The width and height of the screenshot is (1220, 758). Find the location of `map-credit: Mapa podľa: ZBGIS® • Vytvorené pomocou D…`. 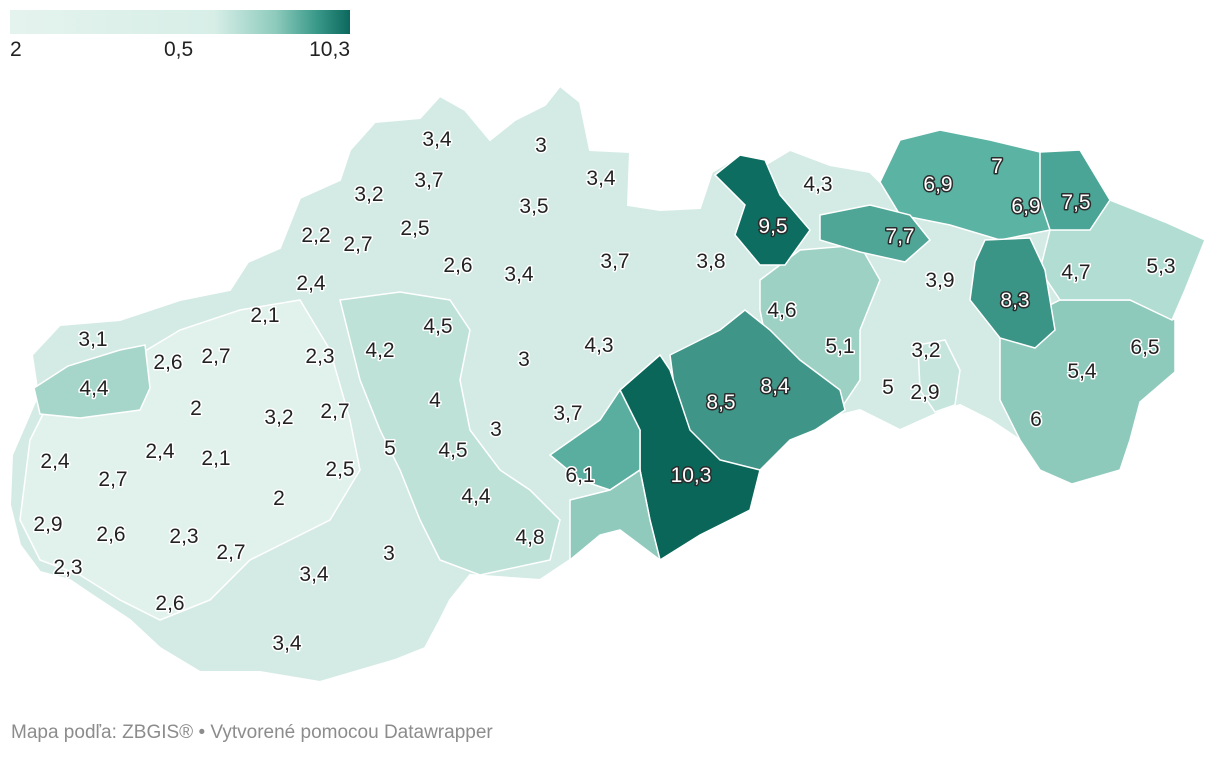

map-credit: Mapa podľa: ZBGIS® • Vytvorené pomocou D… is located at coordinates (252, 732).